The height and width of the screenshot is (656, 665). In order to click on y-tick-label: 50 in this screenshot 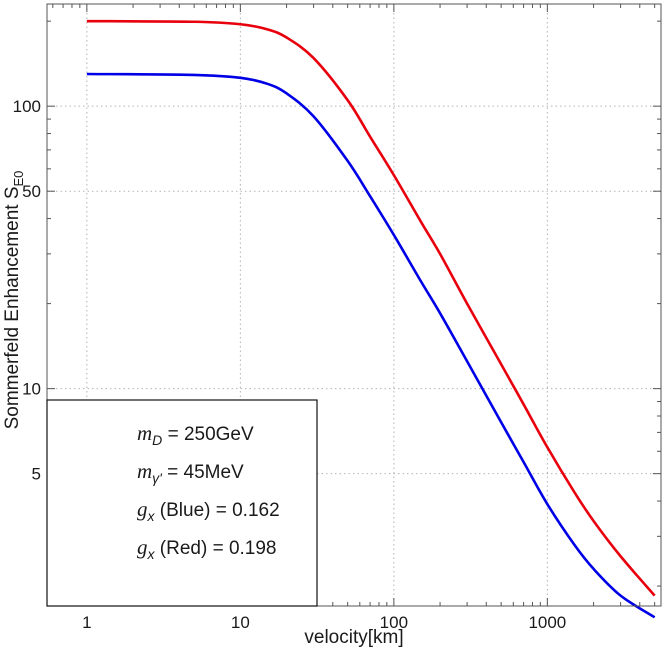, I will do `click(31, 191)`.